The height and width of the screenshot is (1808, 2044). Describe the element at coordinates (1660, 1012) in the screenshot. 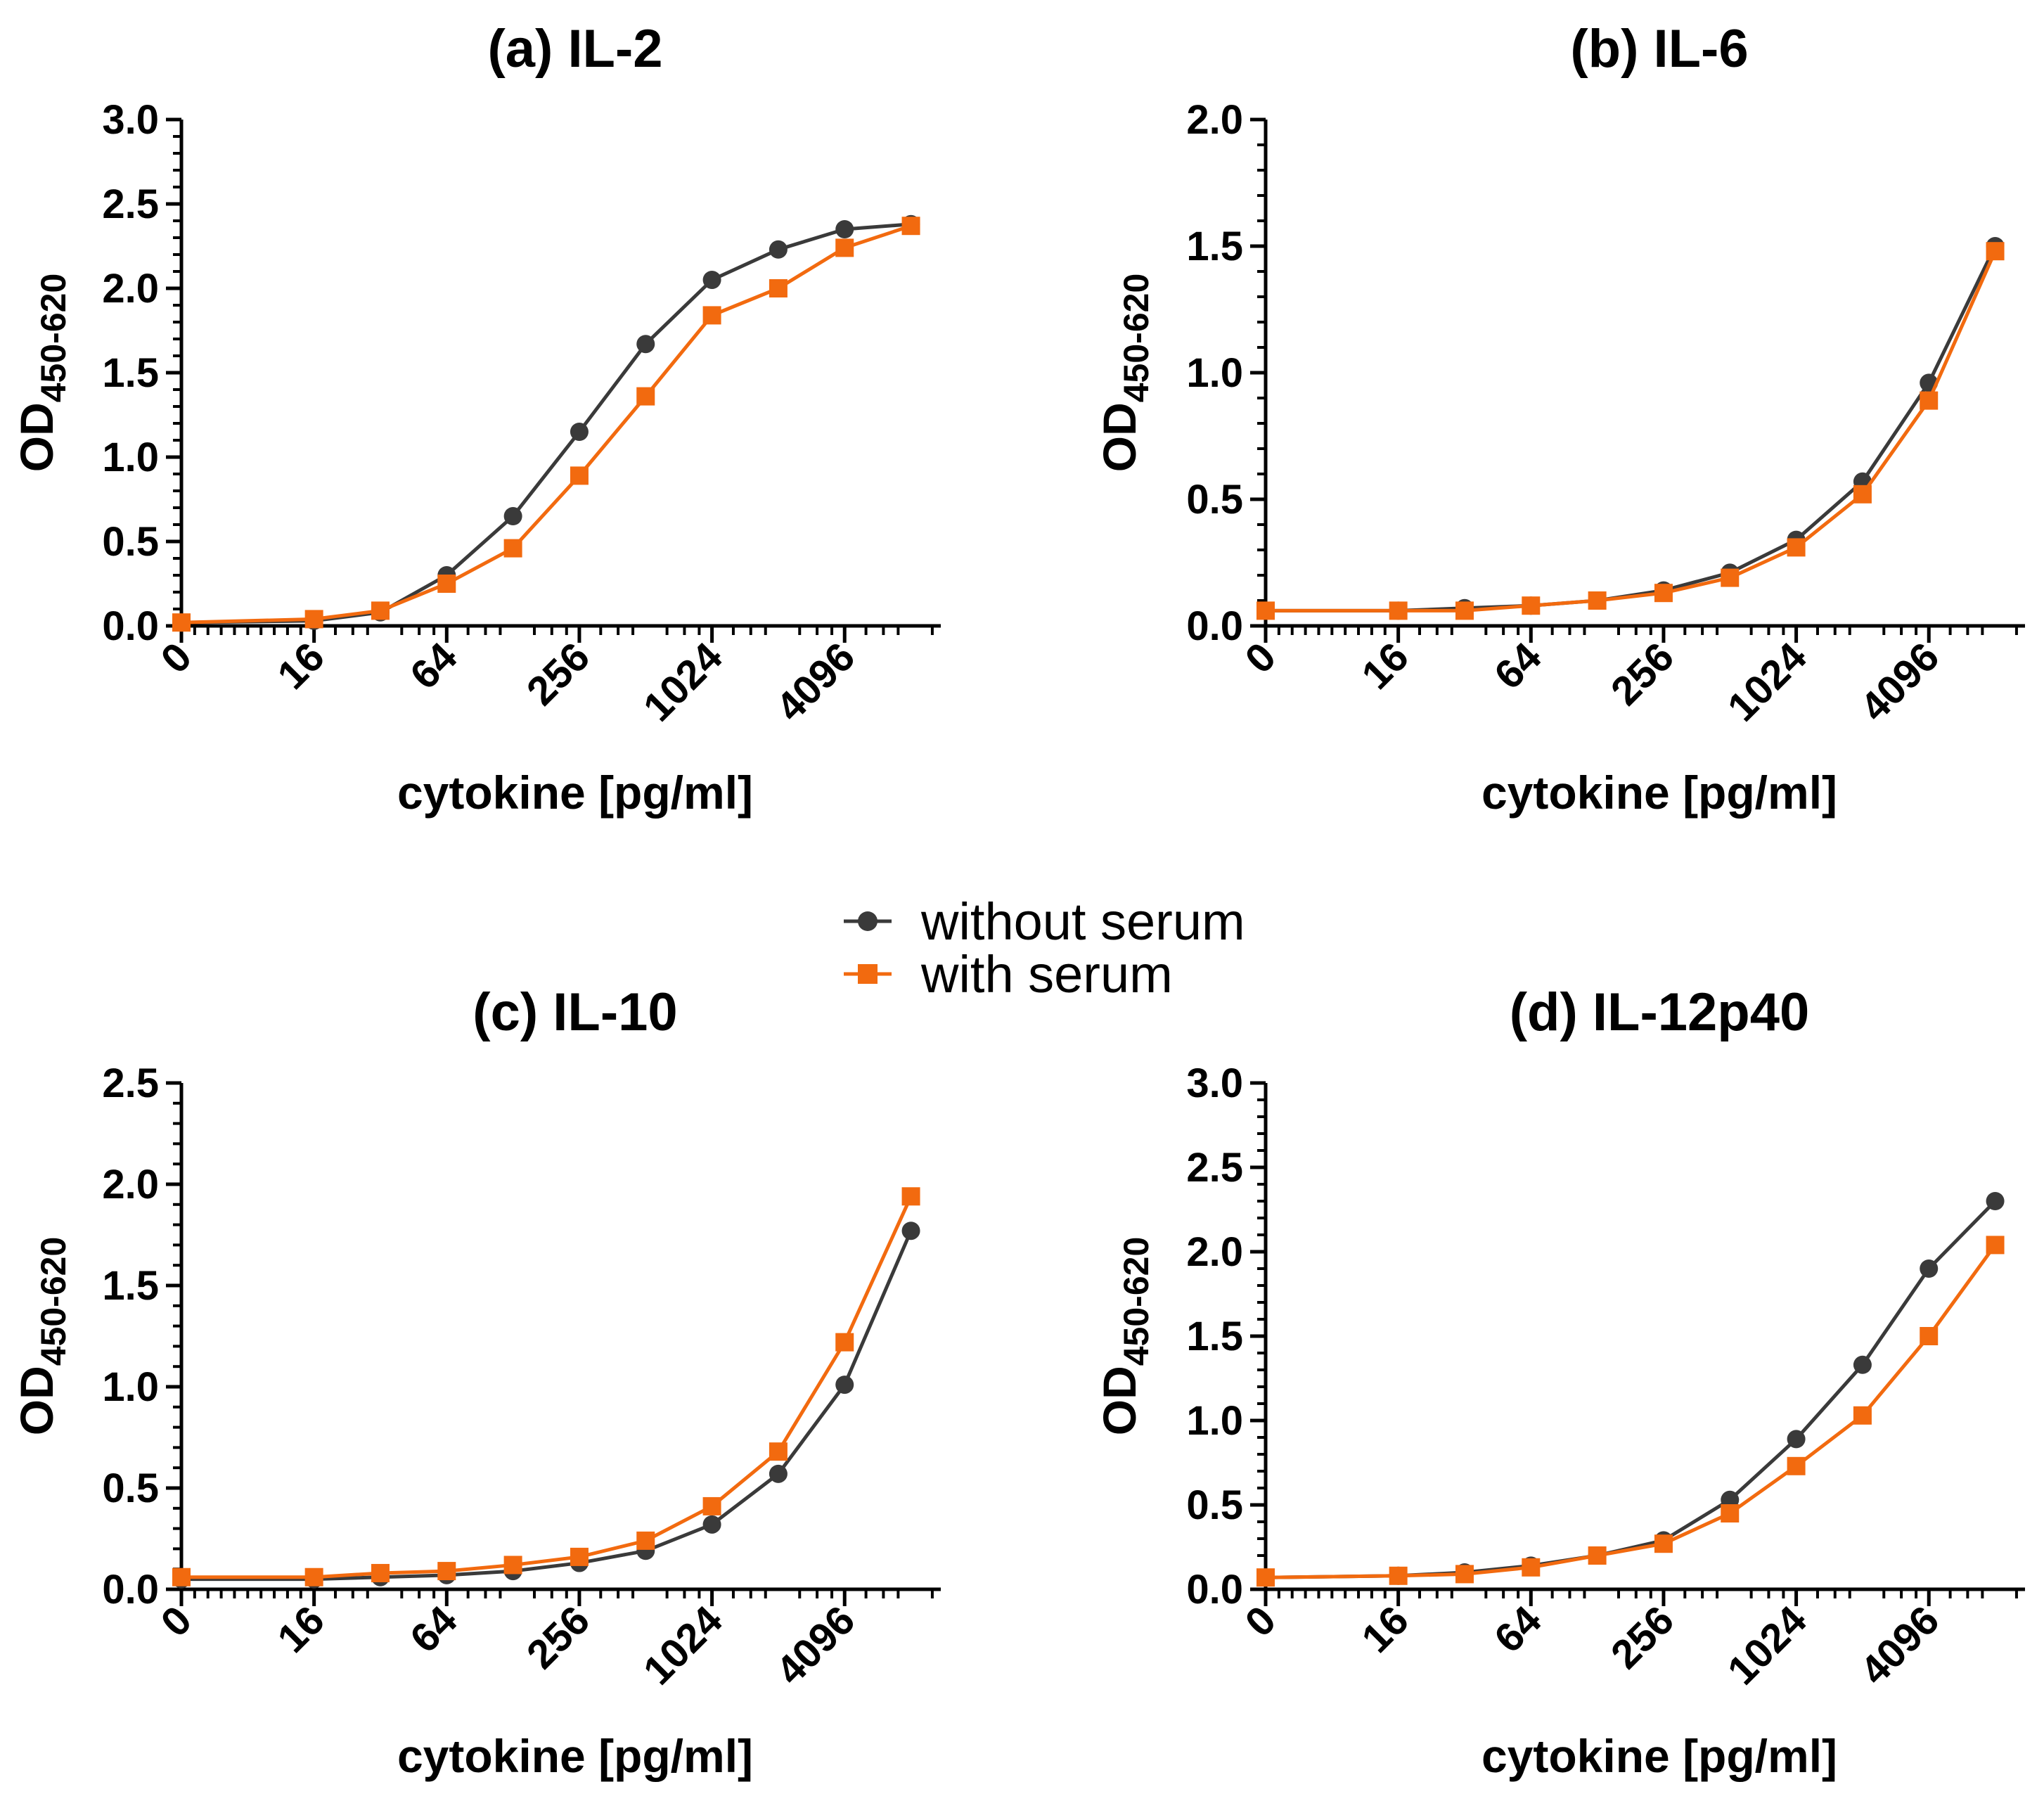

I see `panel-title: (d) IL-12p40` at that location.